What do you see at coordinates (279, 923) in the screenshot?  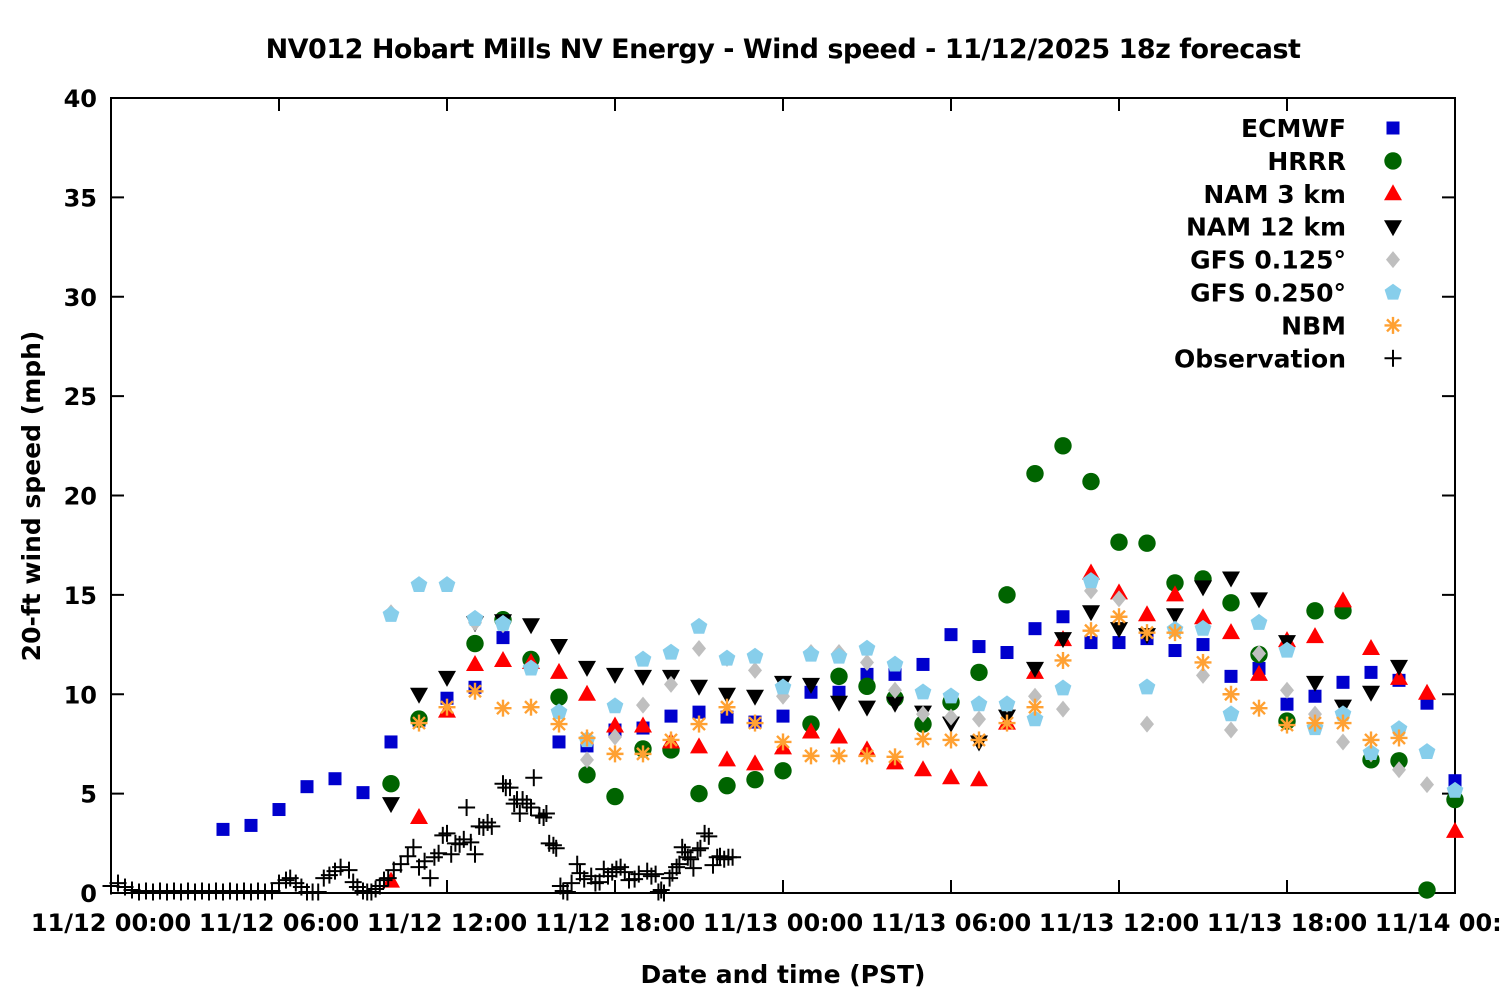 I see `x-tick-label: 11/12 06:00` at bounding box center [279, 923].